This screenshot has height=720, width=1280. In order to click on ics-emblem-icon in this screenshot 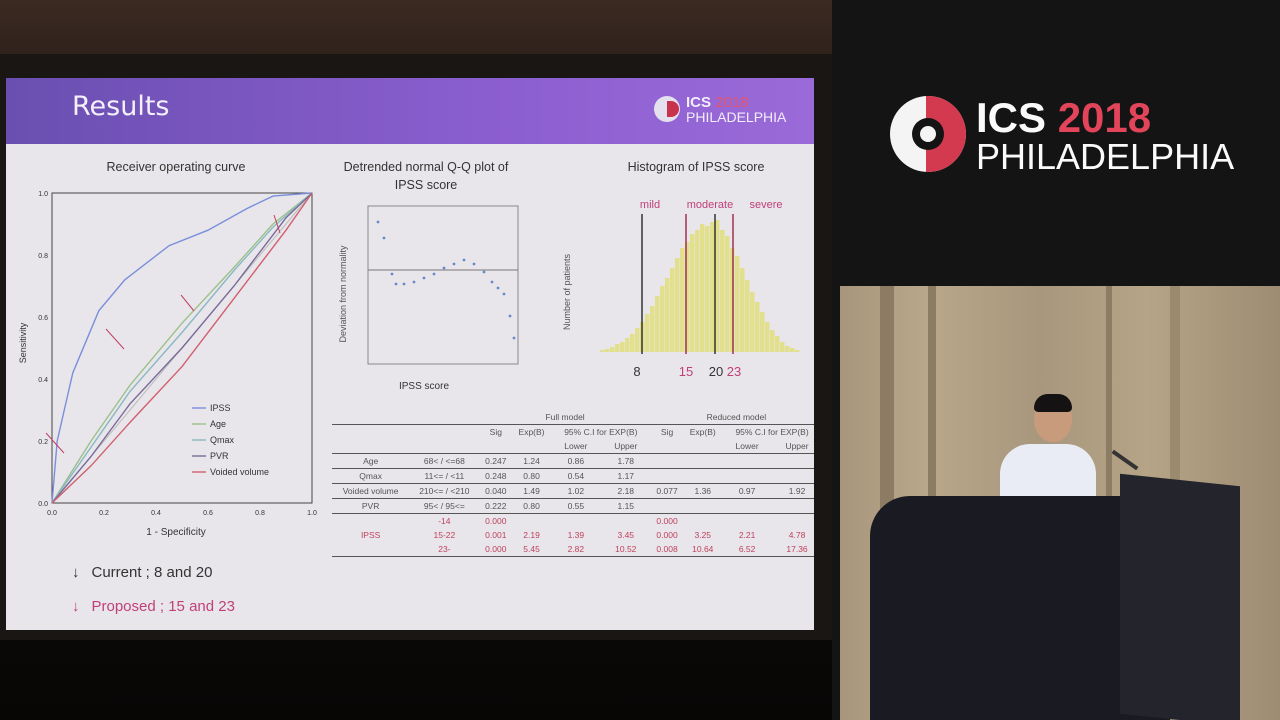, I will do `click(928, 134)`.